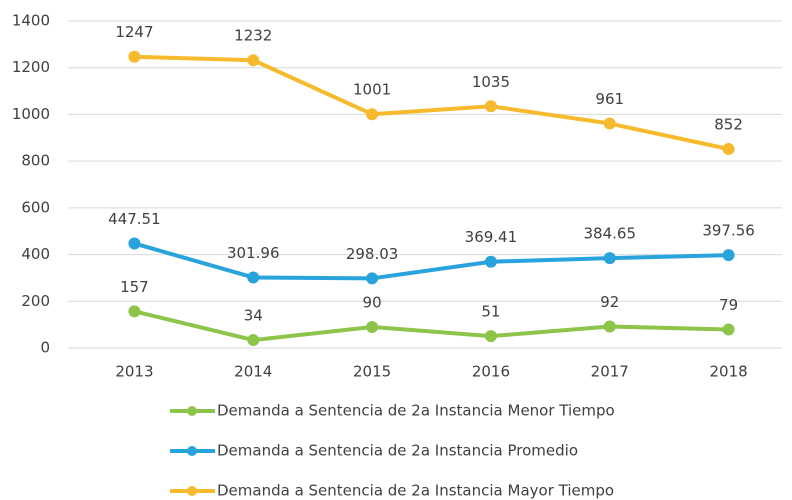  I want to click on data-label: 369.41, so click(491, 237).